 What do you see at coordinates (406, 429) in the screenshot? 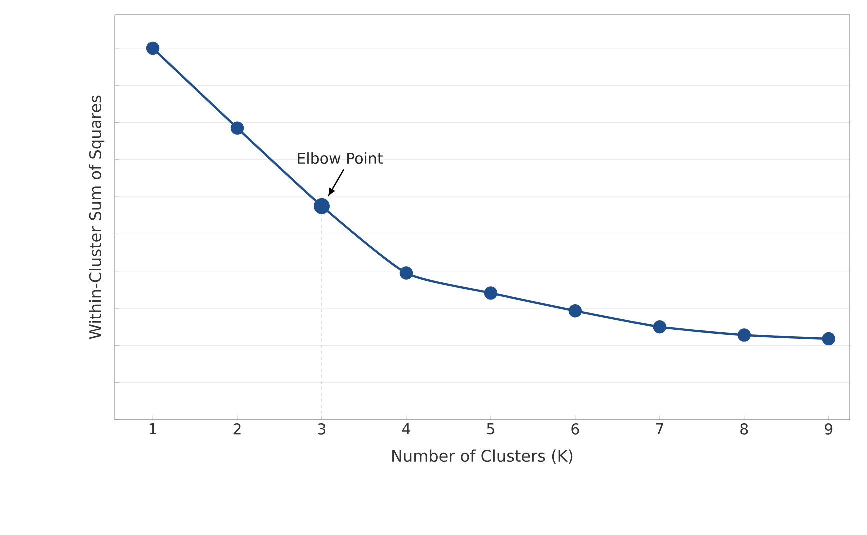
I see `x-tick-label: 4` at bounding box center [406, 429].